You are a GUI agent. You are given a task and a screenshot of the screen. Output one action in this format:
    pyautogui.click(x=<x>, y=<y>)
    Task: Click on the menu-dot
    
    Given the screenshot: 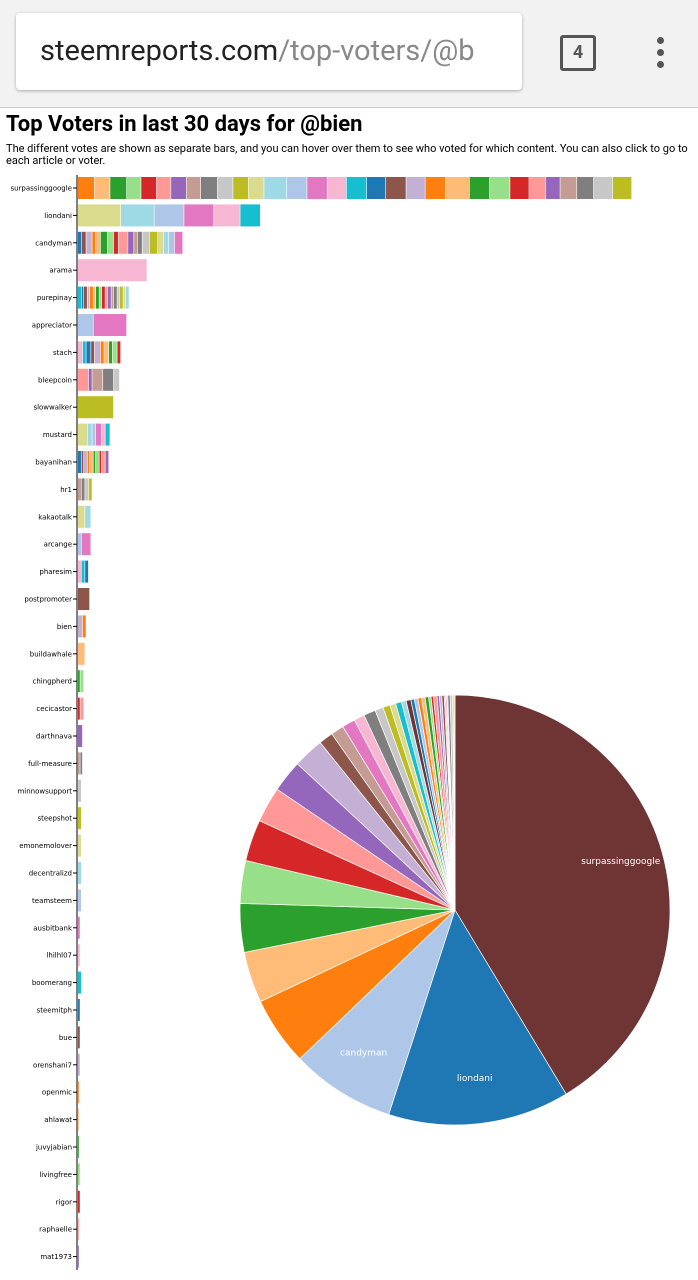 What is the action you would take?
    pyautogui.click(x=660, y=40)
    